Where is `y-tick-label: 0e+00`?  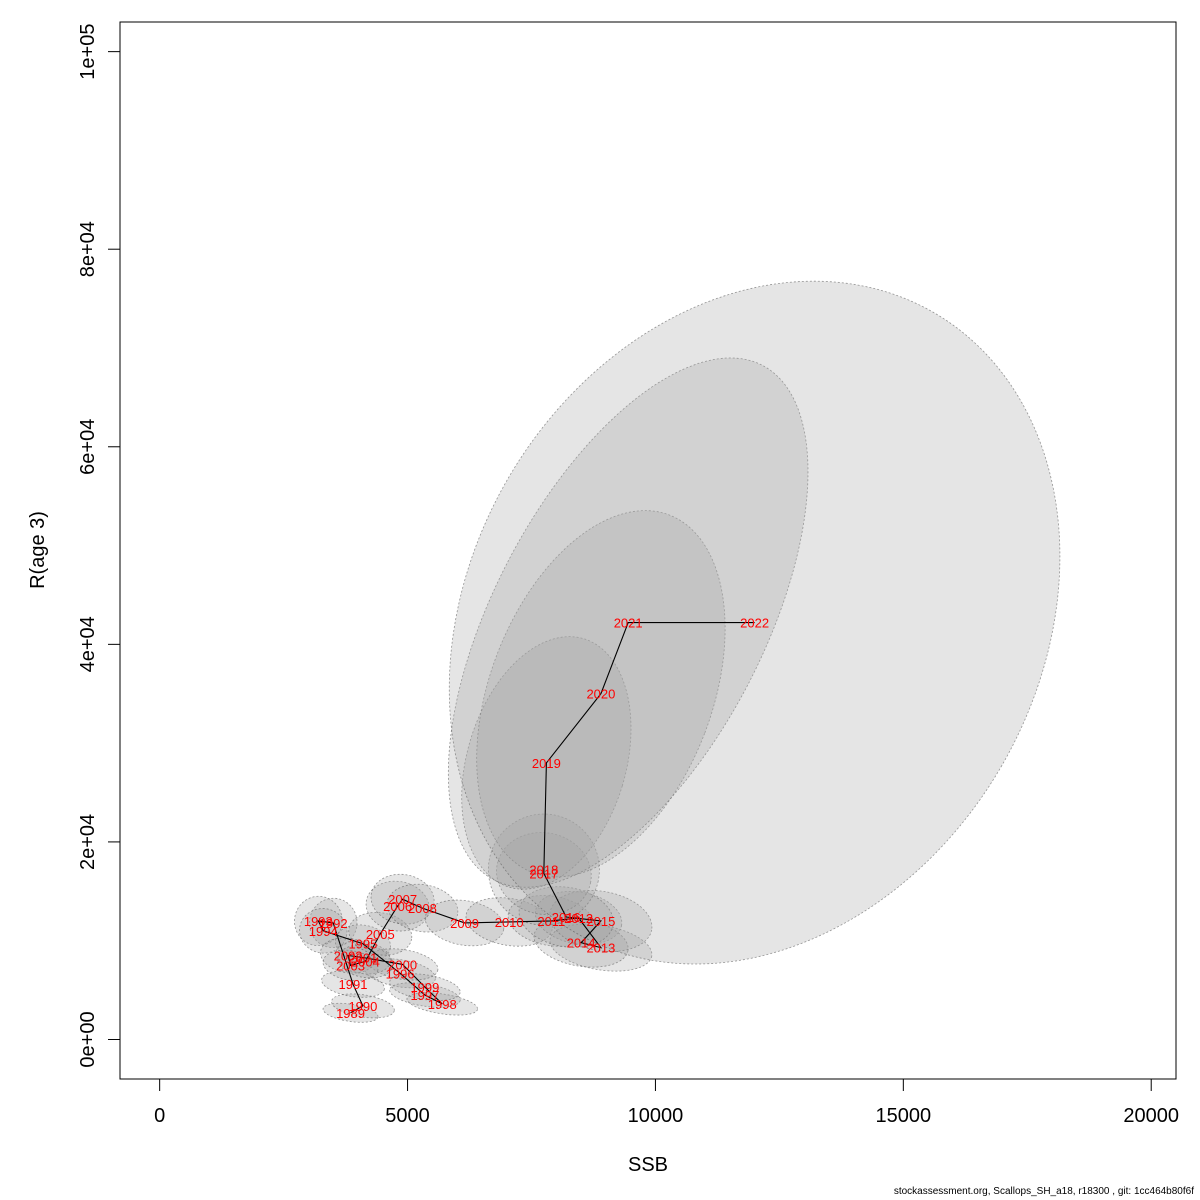 y-tick-label: 0e+00 is located at coordinates (88, 1039).